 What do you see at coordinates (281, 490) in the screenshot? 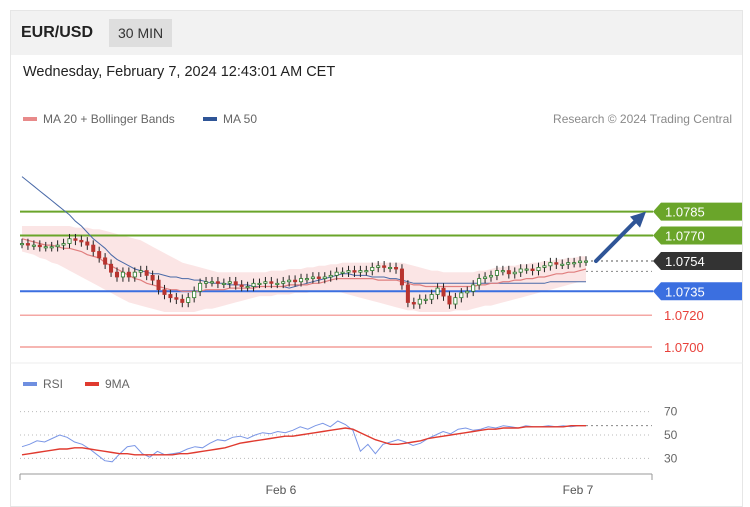
I see `x-tick-label: Feb 6` at bounding box center [281, 490].